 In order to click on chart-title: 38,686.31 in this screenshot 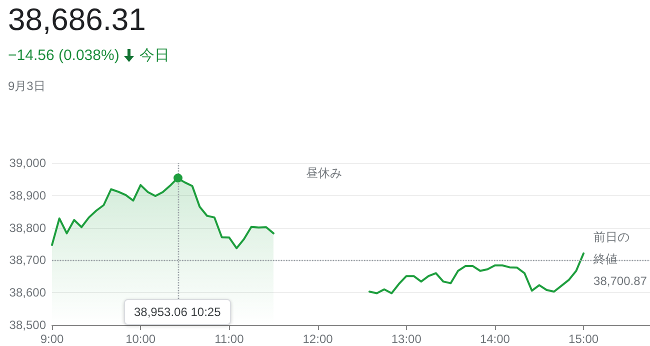, I will do `click(77, 20)`.